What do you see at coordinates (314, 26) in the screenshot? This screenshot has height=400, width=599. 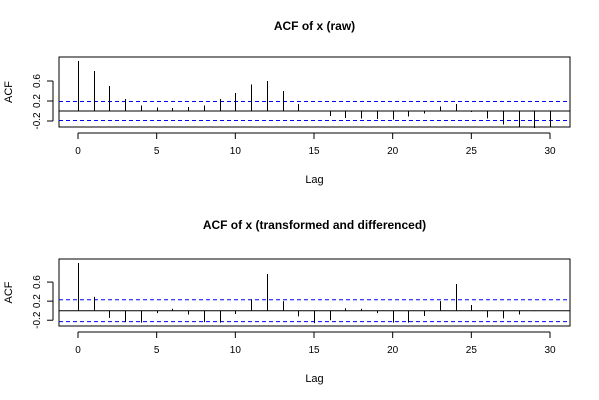 I see `chart-title: ACF of x (raw)` at bounding box center [314, 26].